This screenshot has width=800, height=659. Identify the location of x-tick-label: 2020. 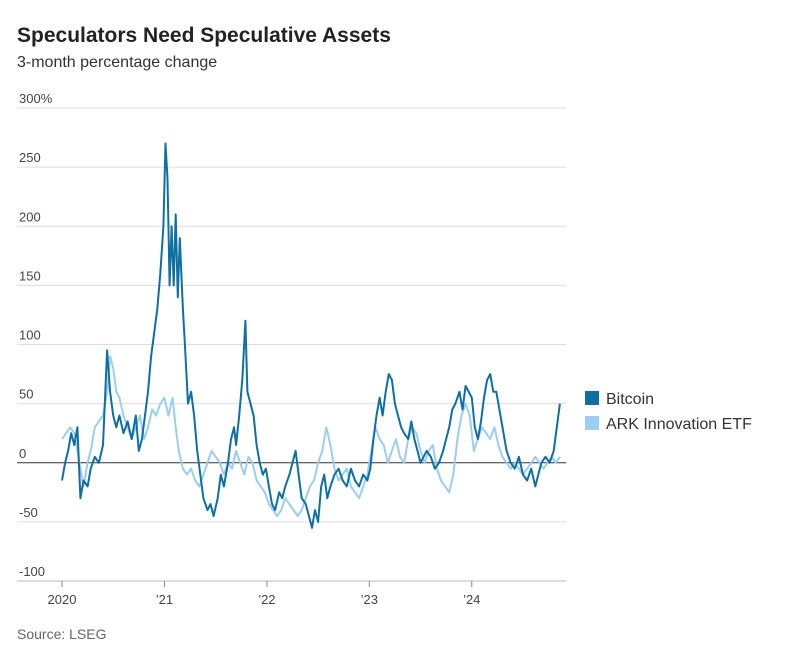
(62, 599).